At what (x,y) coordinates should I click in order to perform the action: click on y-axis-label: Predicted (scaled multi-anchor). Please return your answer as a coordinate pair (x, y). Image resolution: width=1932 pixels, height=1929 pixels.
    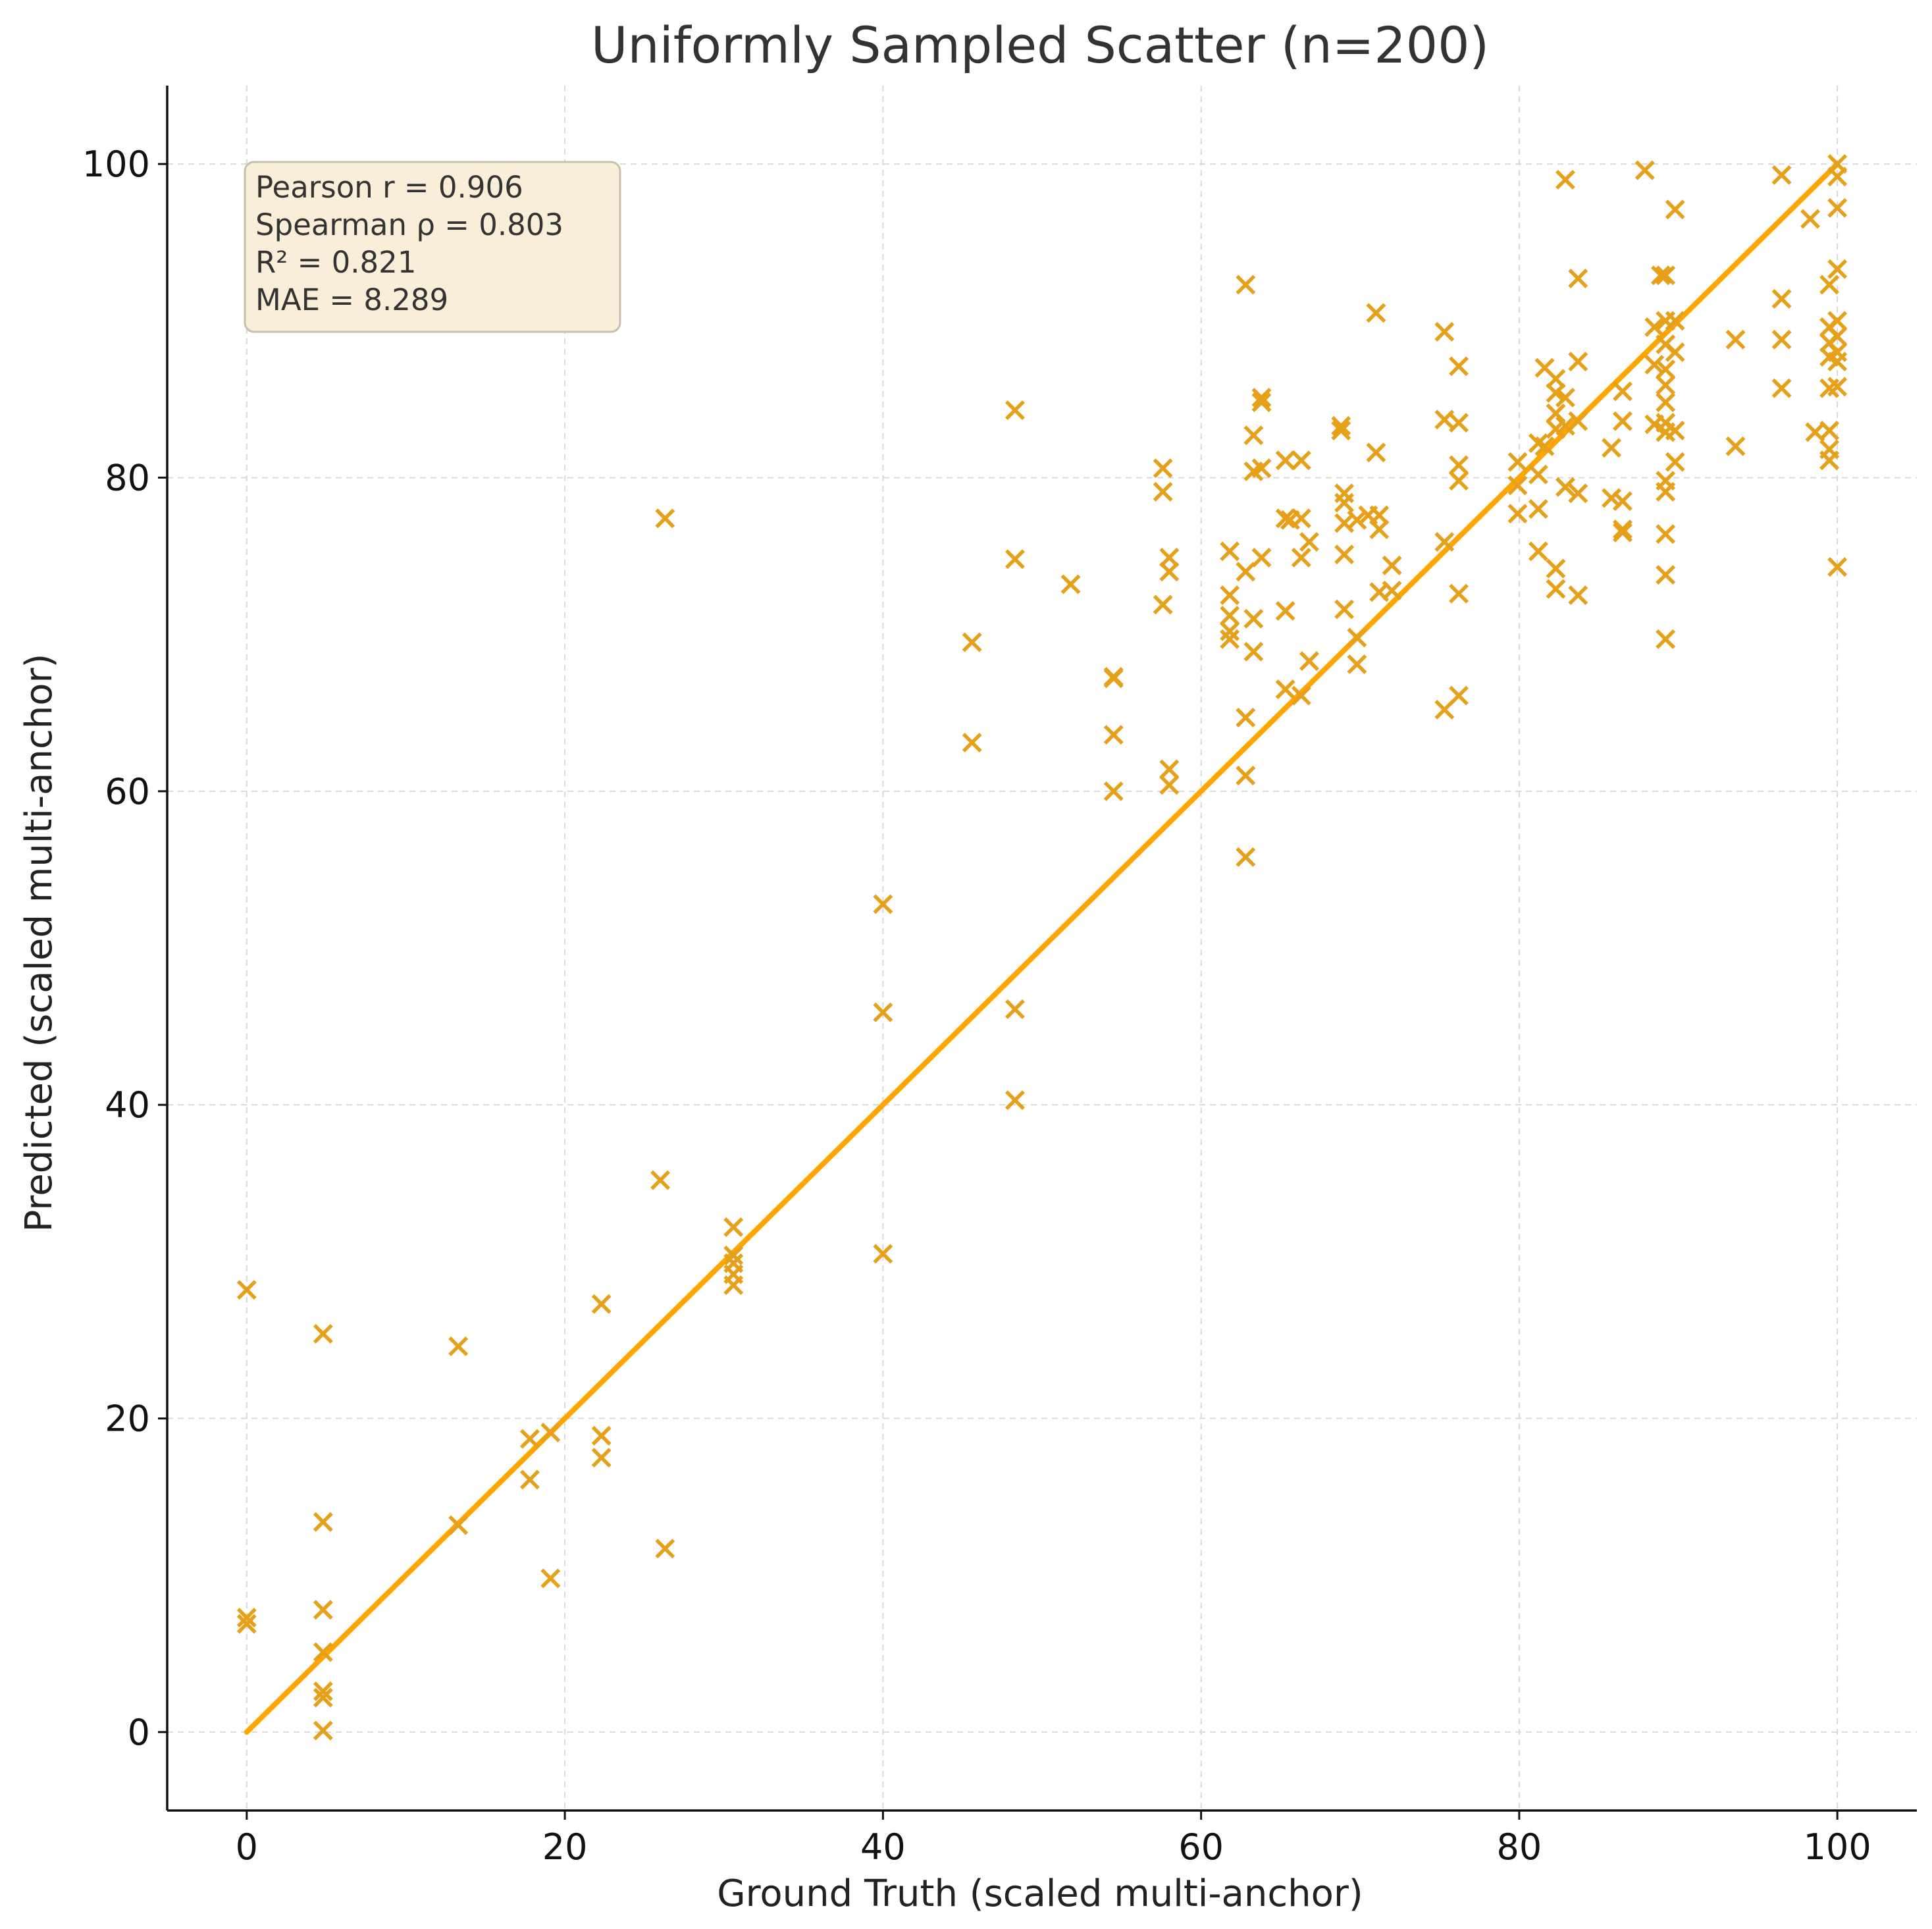
    Looking at the image, I should click on (39, 943).